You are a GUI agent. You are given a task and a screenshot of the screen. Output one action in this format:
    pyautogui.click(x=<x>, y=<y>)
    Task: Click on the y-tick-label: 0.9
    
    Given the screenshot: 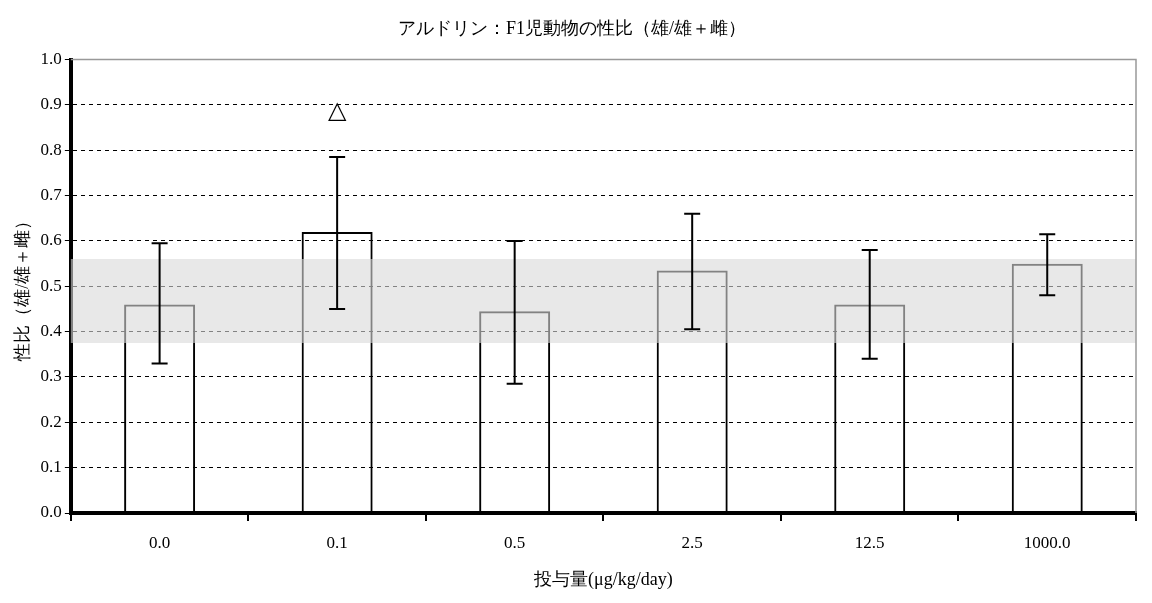 What is the action you would take?
    pyautogui.click(x=51, y=104)
    